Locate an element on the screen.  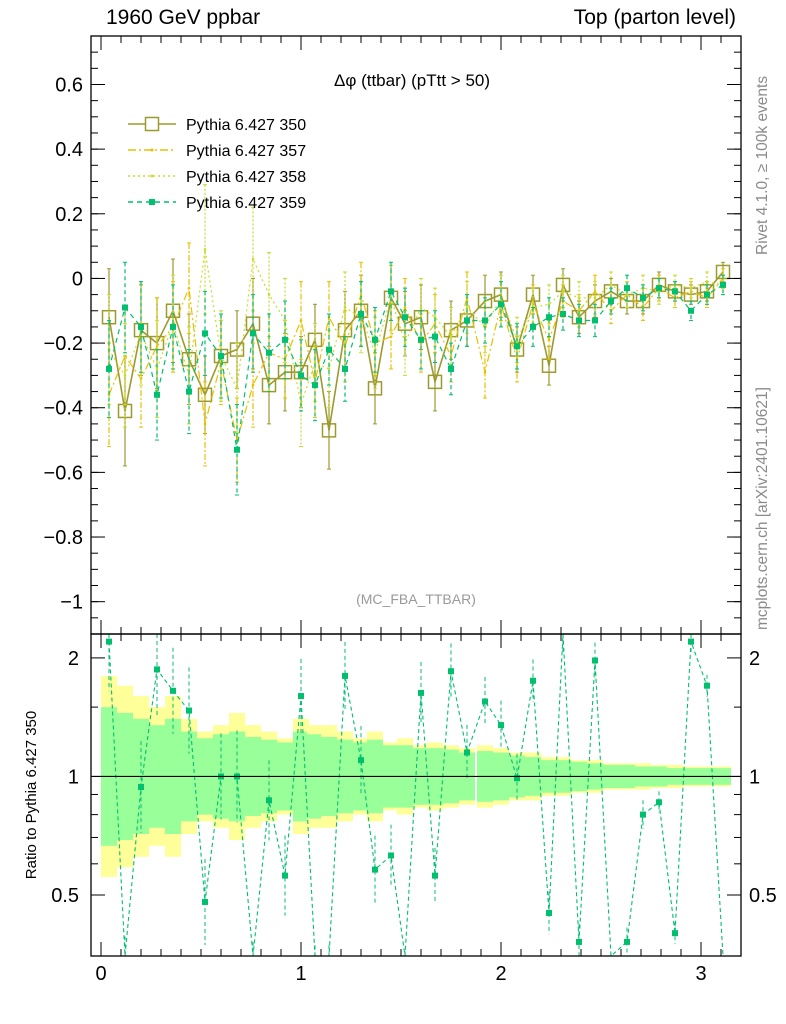
y-tick-label: 0.4 is located at coordinates (69, 150).